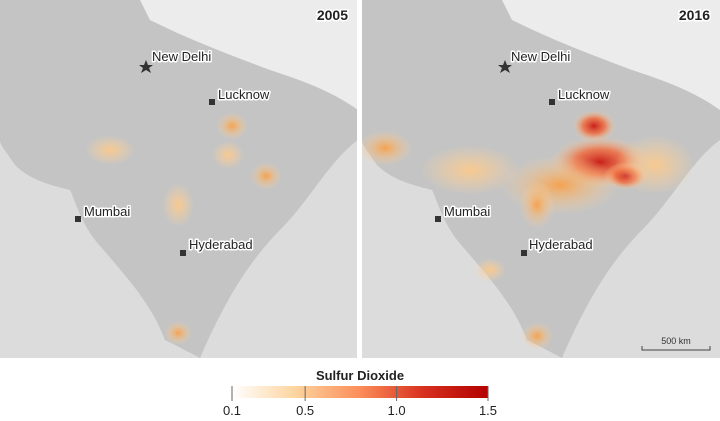  I want to click on colorbar-tick-label: 0.5, so click(305, 410).